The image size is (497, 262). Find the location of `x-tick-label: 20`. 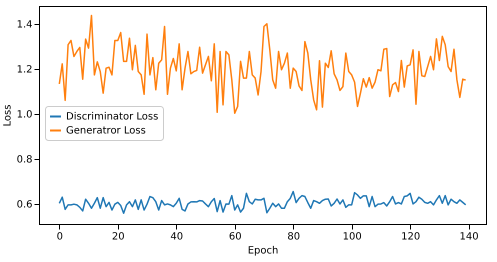

x-tick-label: 20 is located at coordinates (118, 237).